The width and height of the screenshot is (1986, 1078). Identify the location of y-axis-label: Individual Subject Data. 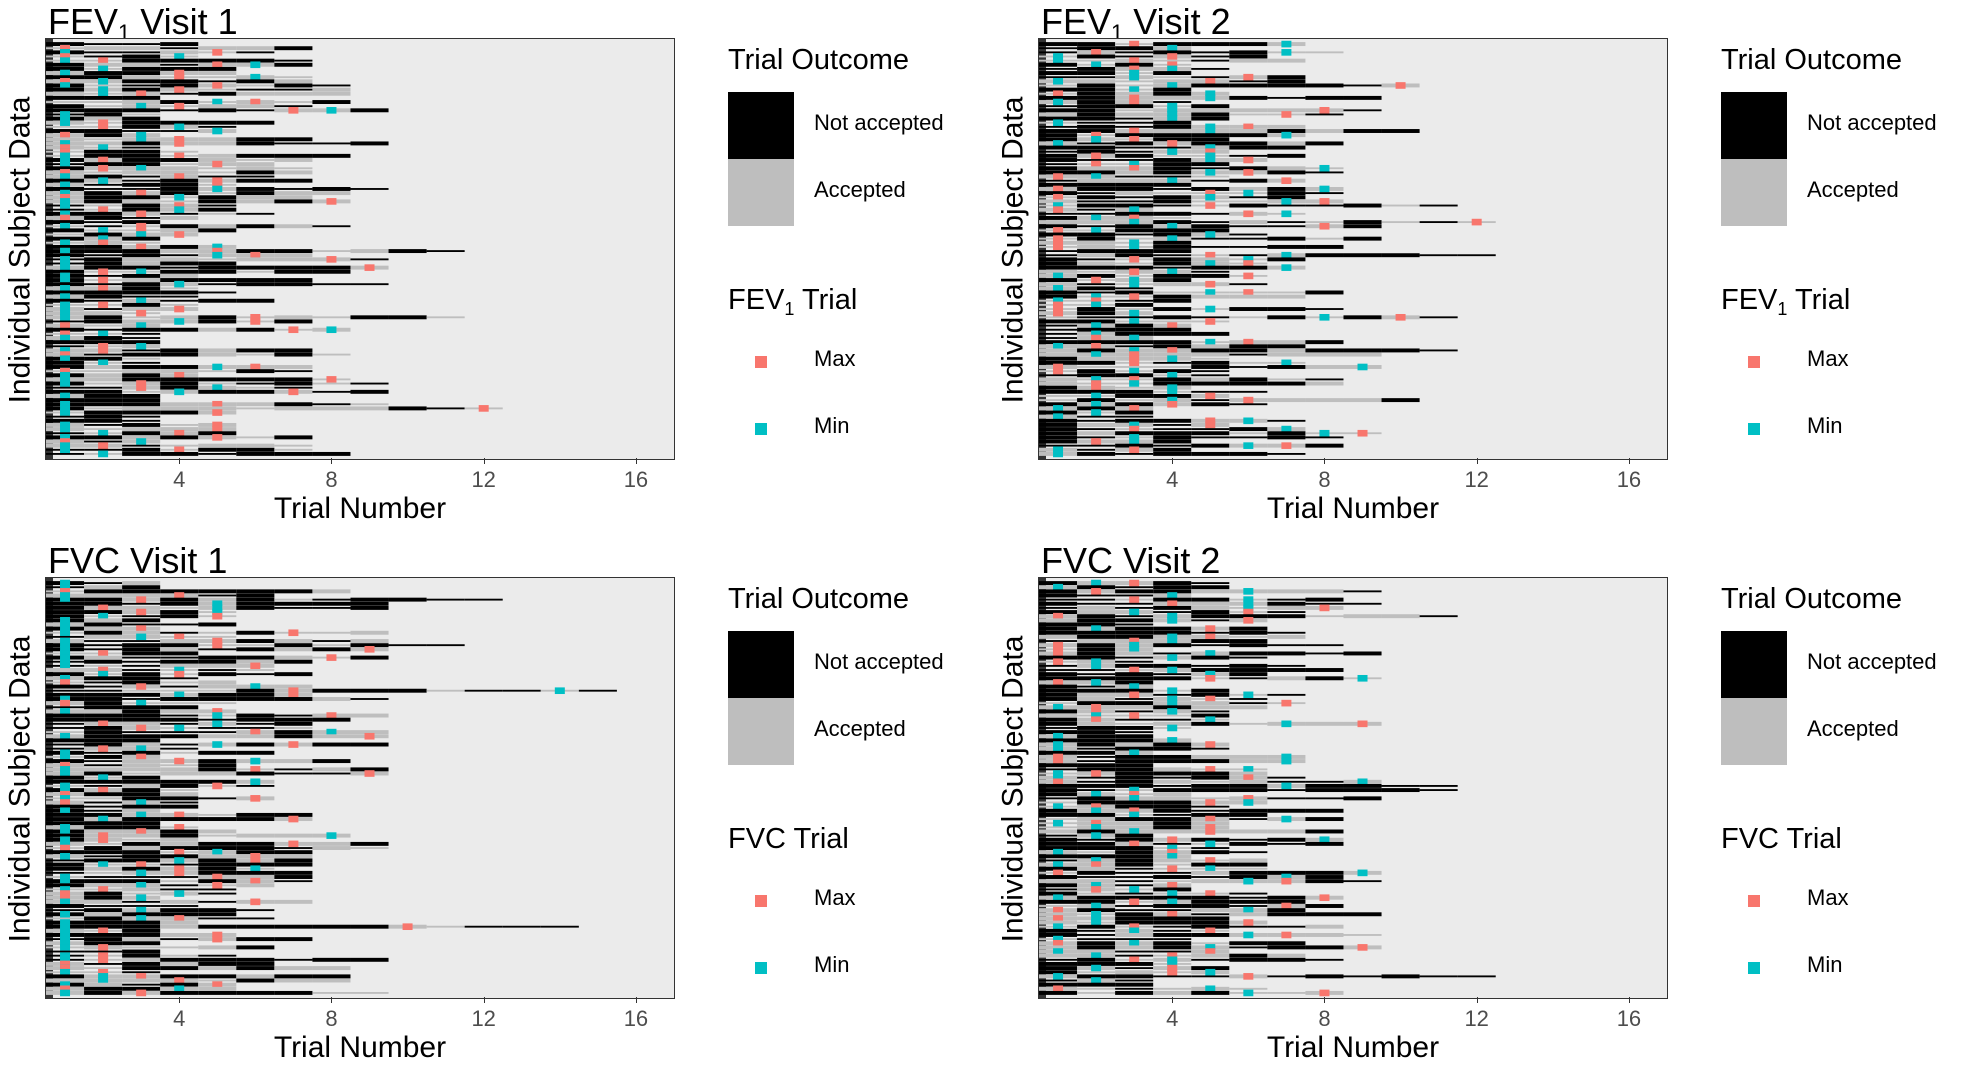
(1013, 789).